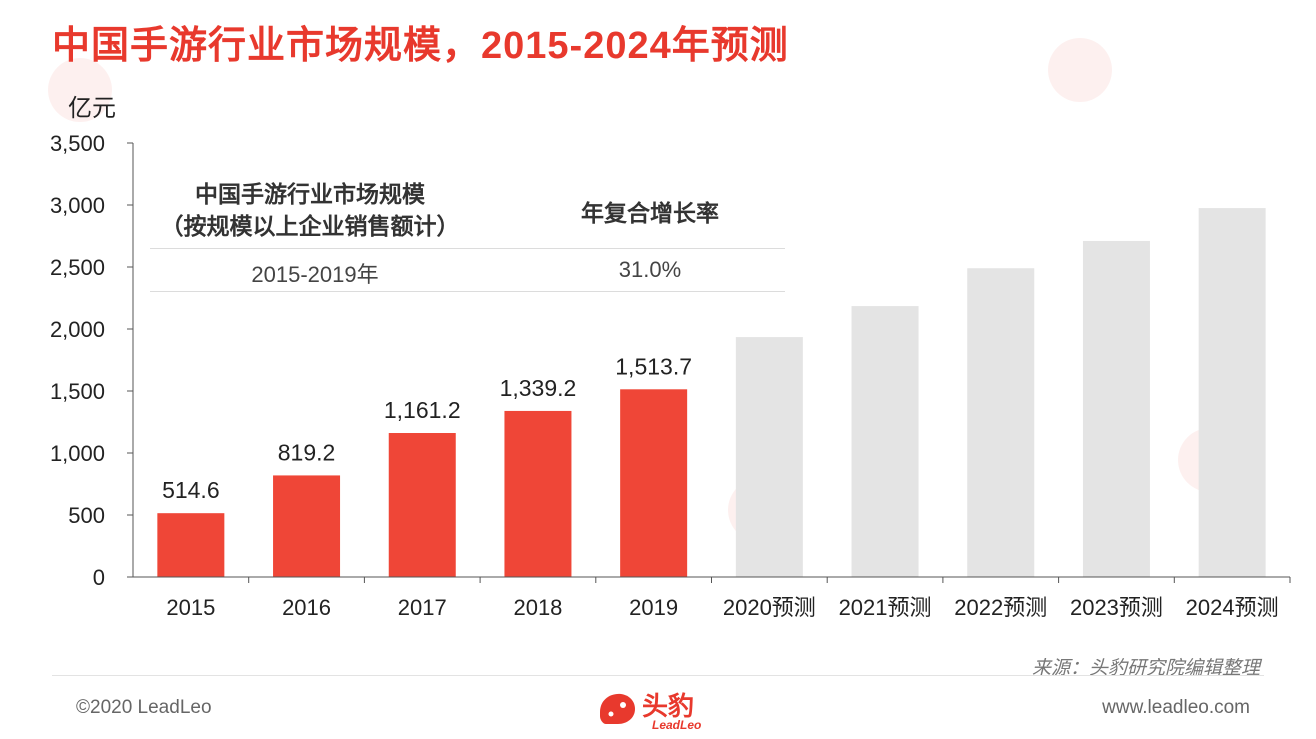 Image resolution: width=1316 pixels, height=739 pixels. What do you see at coordinates (1145, 668) in the screenshot?
I see `source-note: 来源：头豹研究院编辑整理` at bounding box center [1145, 668].